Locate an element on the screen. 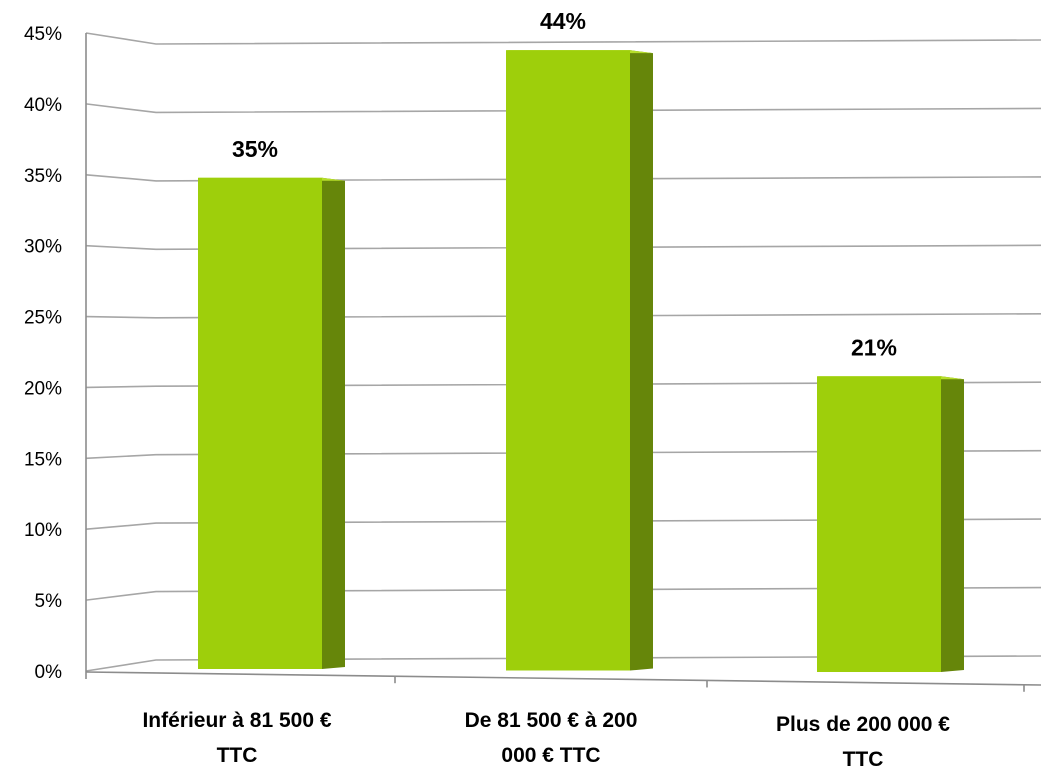 The image size is (1041, 769). y-tick-label: 25% is located at coordinates (43, 318).